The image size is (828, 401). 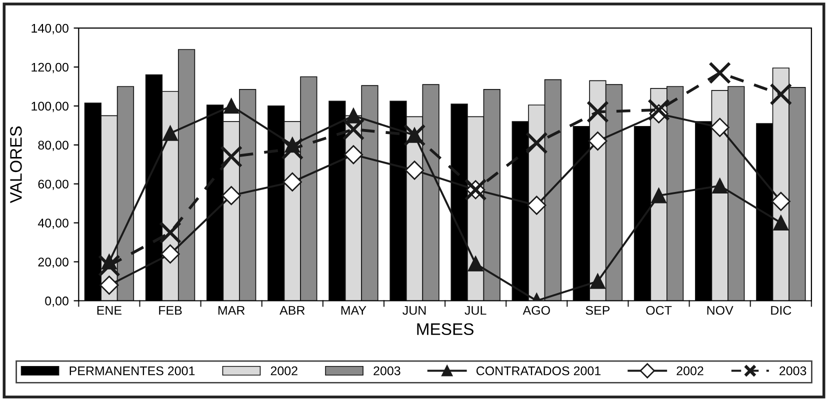 What do you see at coordinates (109, 310) in the screenshot?
I see `x-tick-label: ENE` at bounding box center [109, 310].